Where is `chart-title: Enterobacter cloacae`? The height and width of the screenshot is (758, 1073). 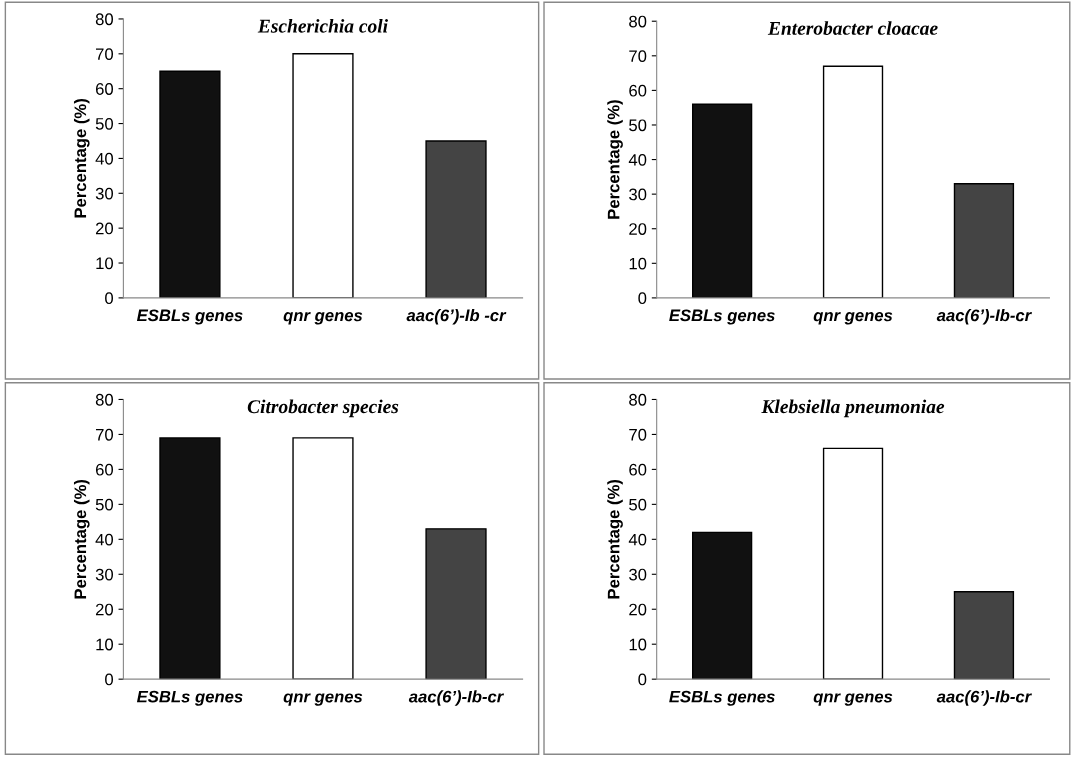
chart-title: Enterobacter cloacae is located at coordinates (852, 28).